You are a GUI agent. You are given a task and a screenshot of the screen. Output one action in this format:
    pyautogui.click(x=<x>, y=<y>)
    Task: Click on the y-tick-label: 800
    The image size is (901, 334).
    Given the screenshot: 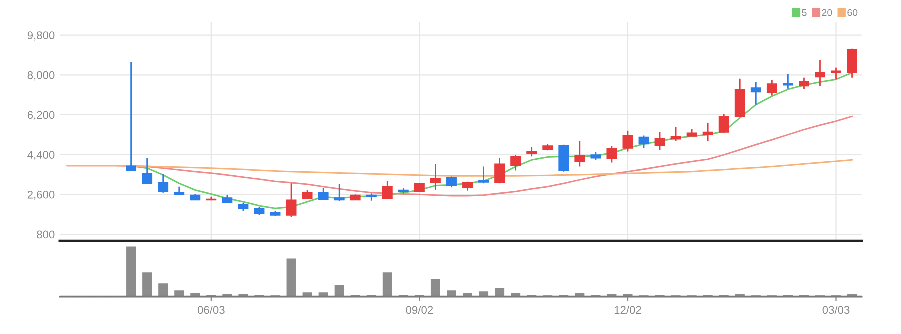 What is the action you would take?
    pyautogui.click(x=46, y=234)
    